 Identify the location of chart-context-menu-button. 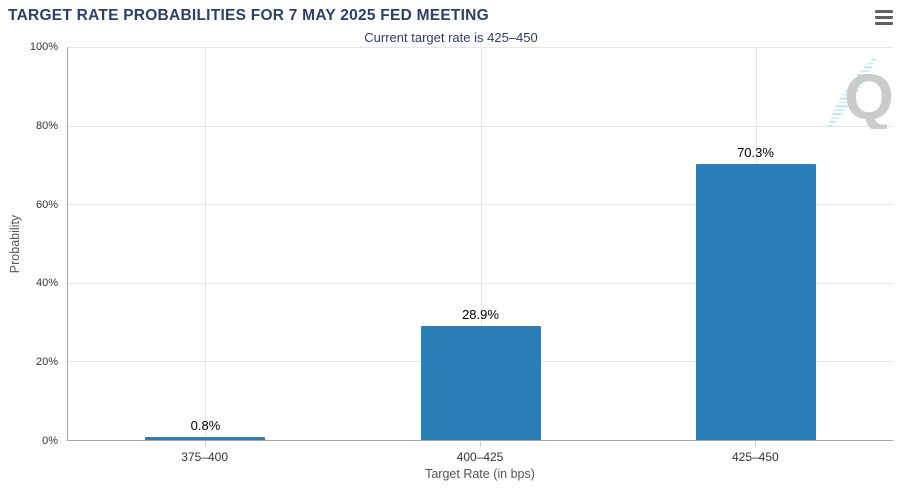
(884, 17).